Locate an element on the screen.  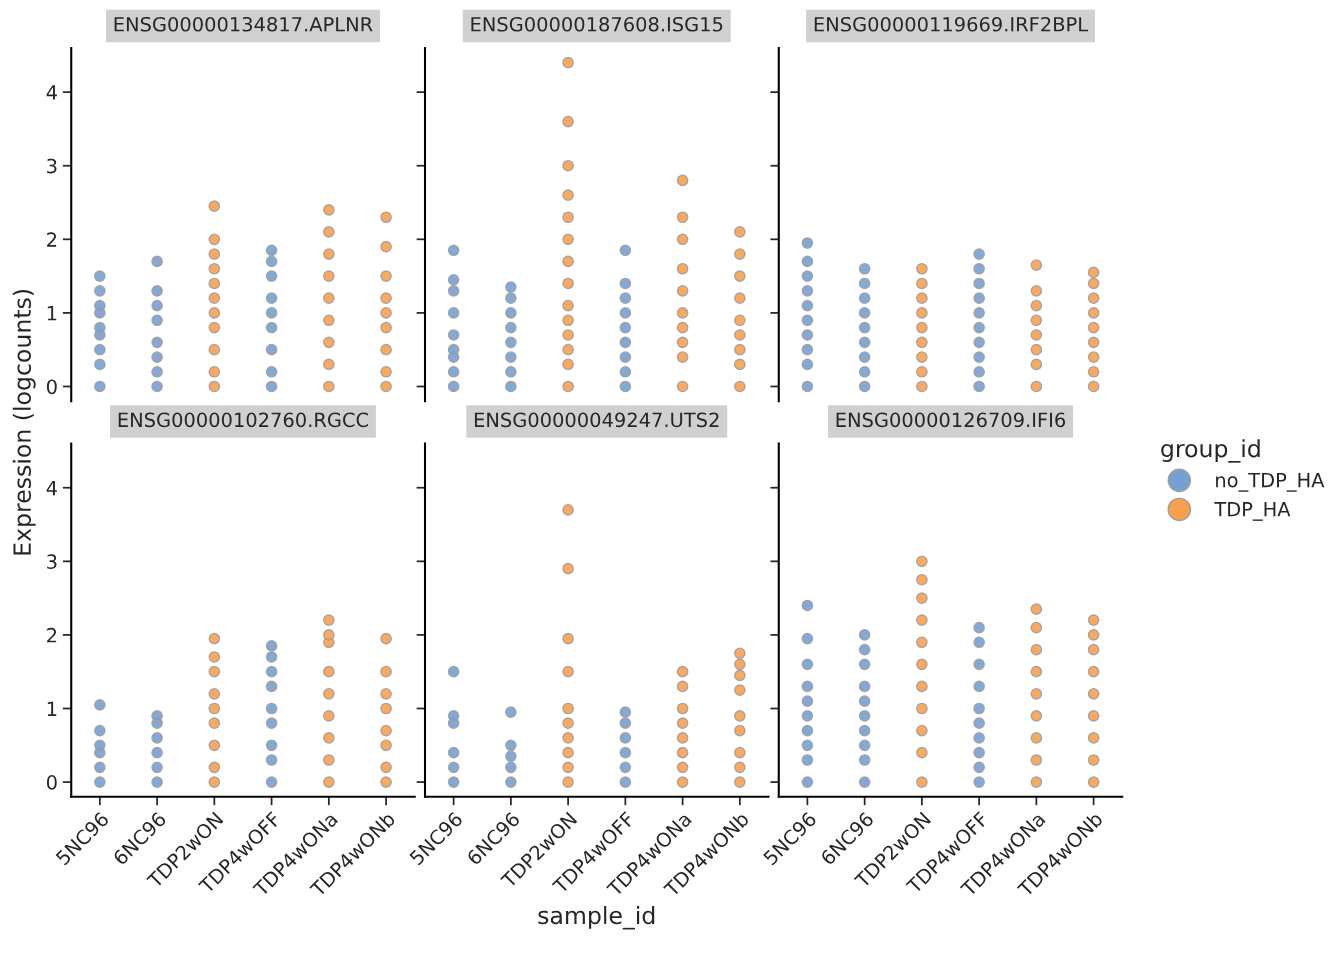
chart-title: ENSG00000119669.IRF2BPL is located at coordinates (951, 24).